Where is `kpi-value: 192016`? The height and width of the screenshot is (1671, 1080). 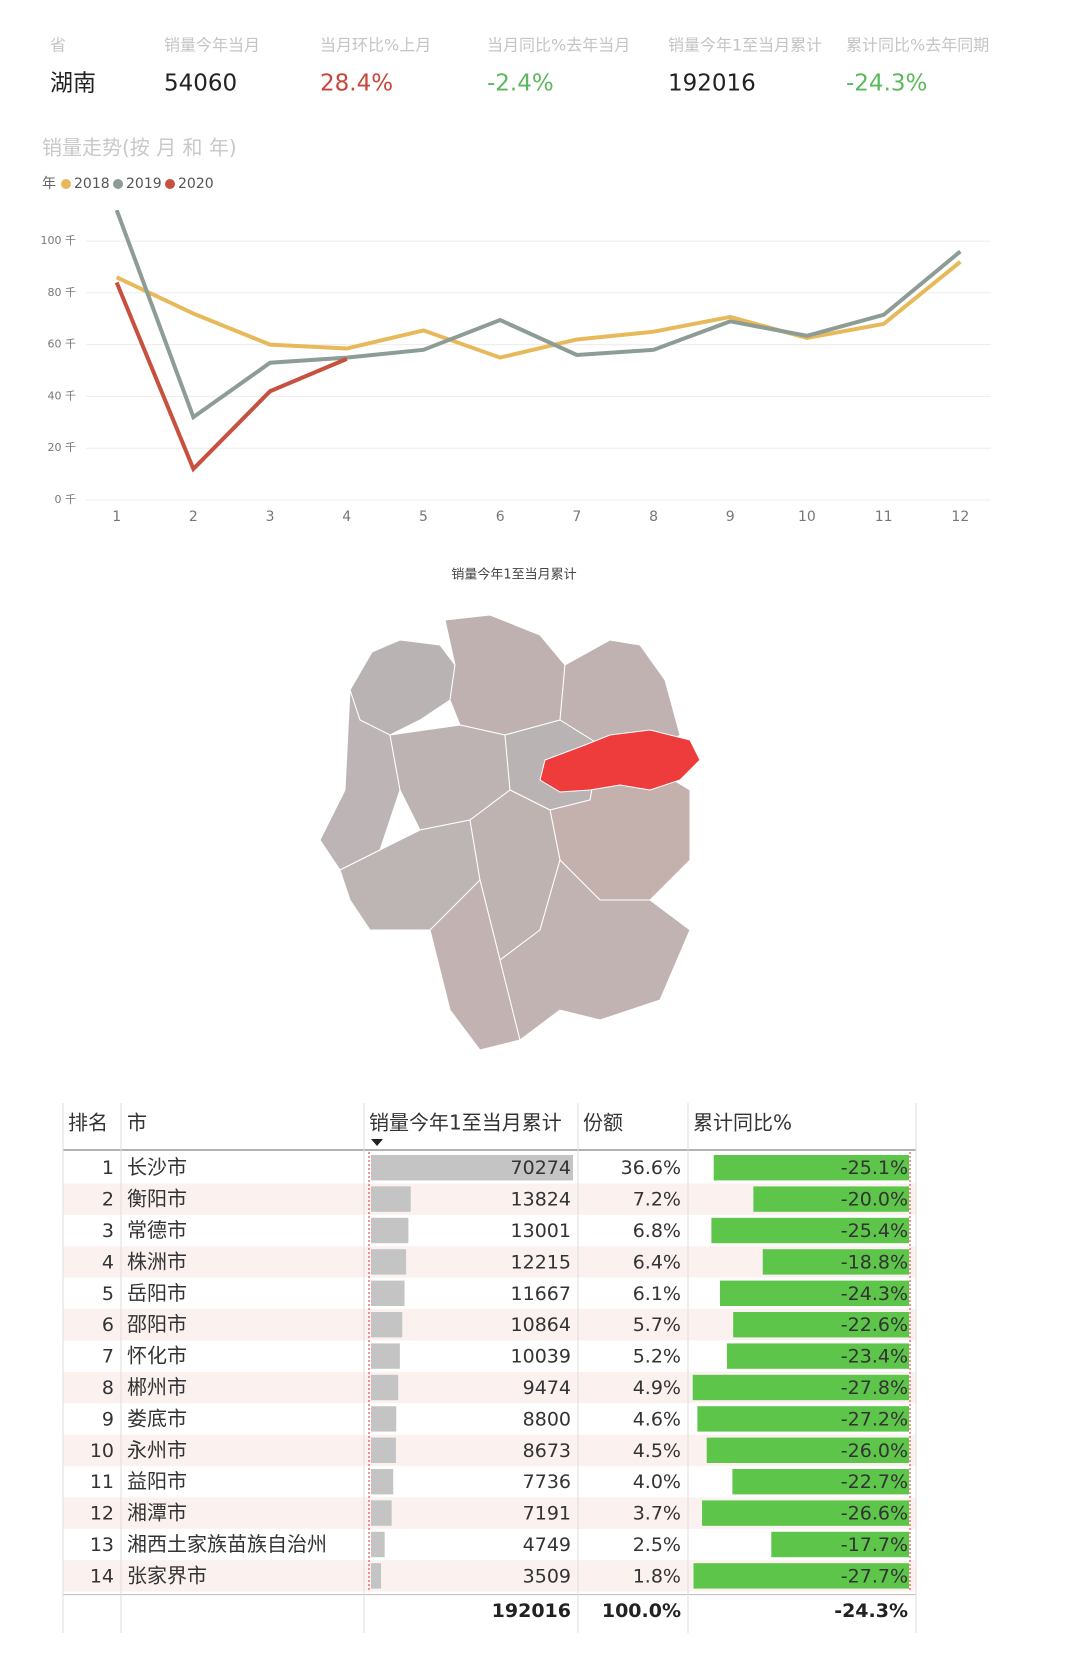
kpi-value: 192016 is located at coordinates (712, 84).